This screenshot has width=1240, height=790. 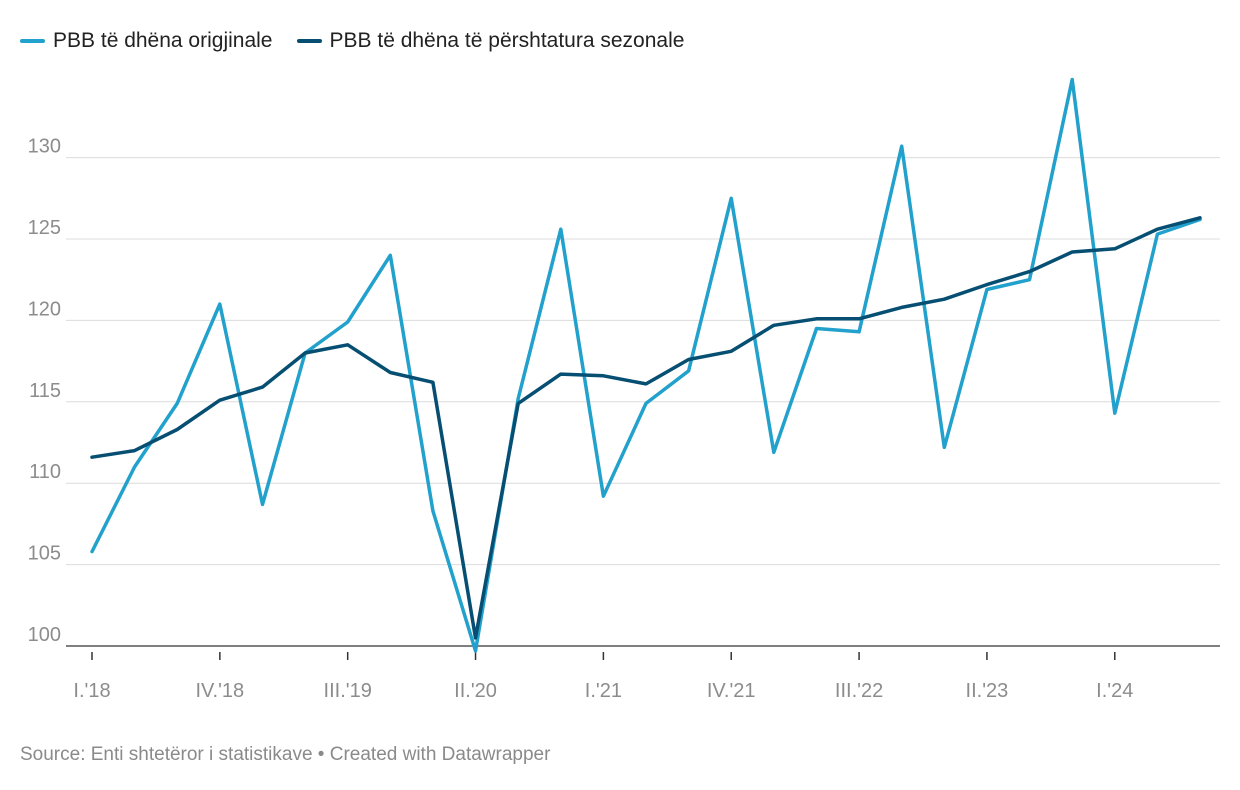 I want to click on x-tick-label: I.'21, so click(x=603, y=691).